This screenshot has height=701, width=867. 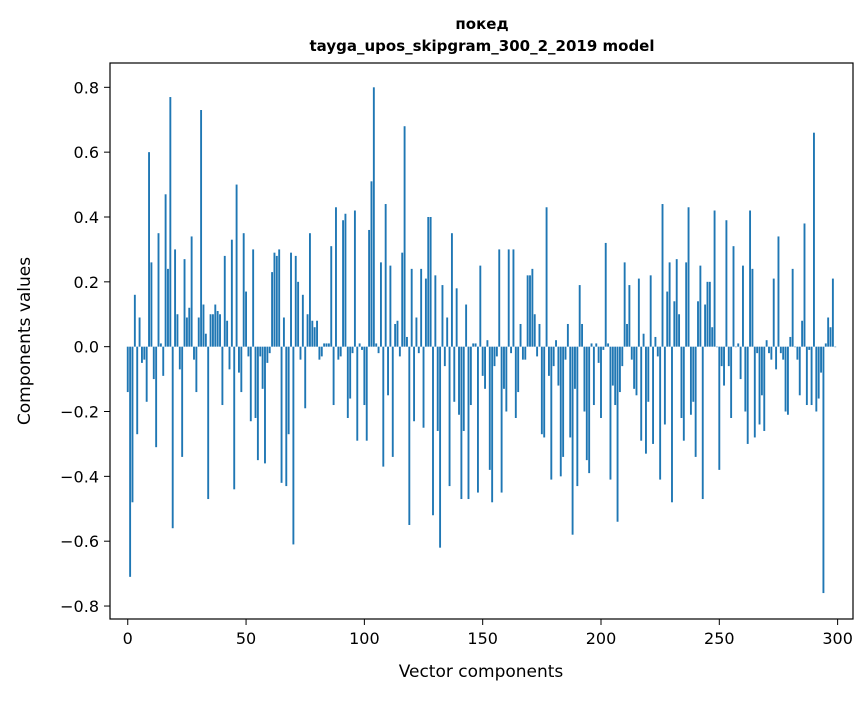 What do you see at coordinates (482, 46) in the screenshot?
I see `chart-subtitle: tayga_upos_skipgram_300_2_2019 model` at bounding box center [482, 46].